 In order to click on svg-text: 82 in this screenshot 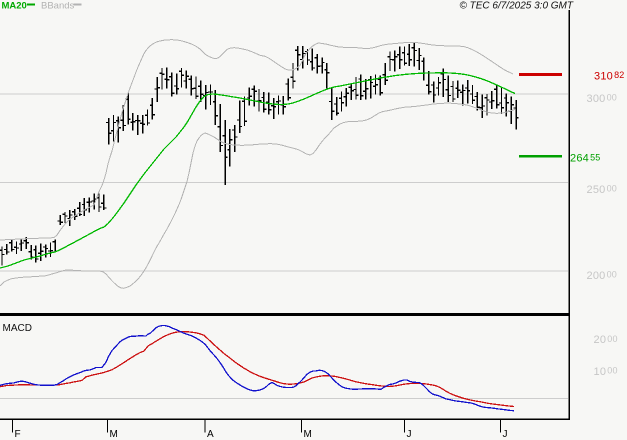, I will do `click(619, 75)`.